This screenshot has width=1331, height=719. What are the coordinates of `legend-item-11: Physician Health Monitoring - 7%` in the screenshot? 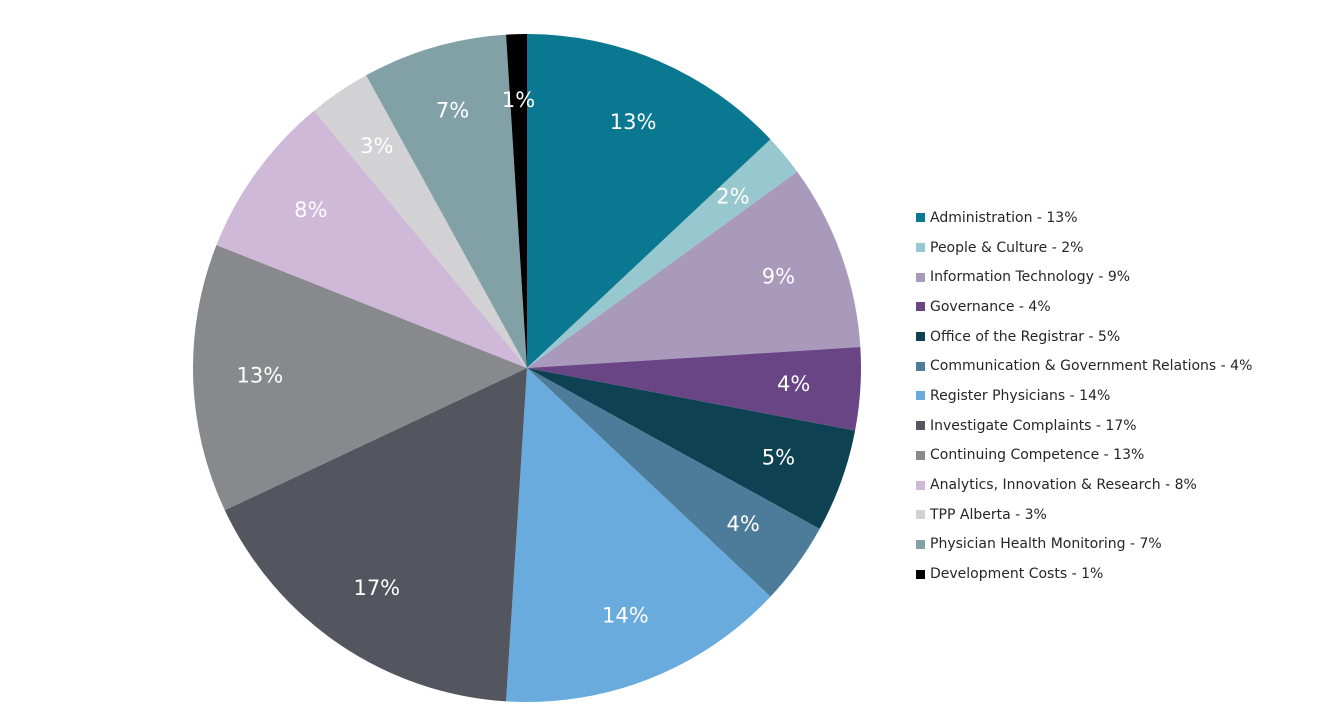 It's located at (1084, 545).